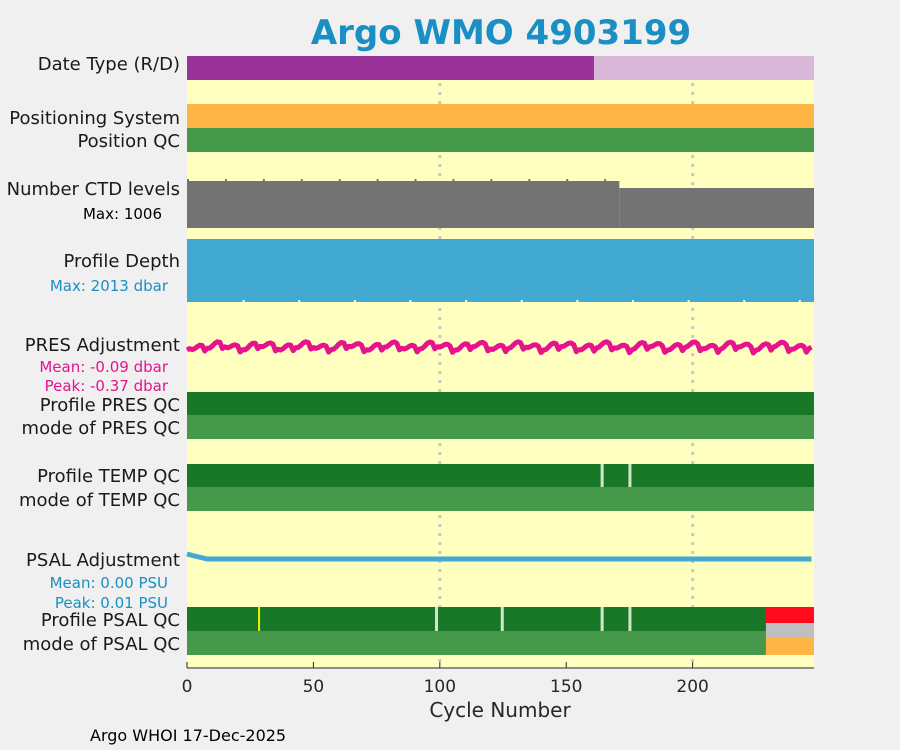 The height and width of the screenshot is (750, 900). I want to click on profile-psal-qc-bar, so click(476, 619).